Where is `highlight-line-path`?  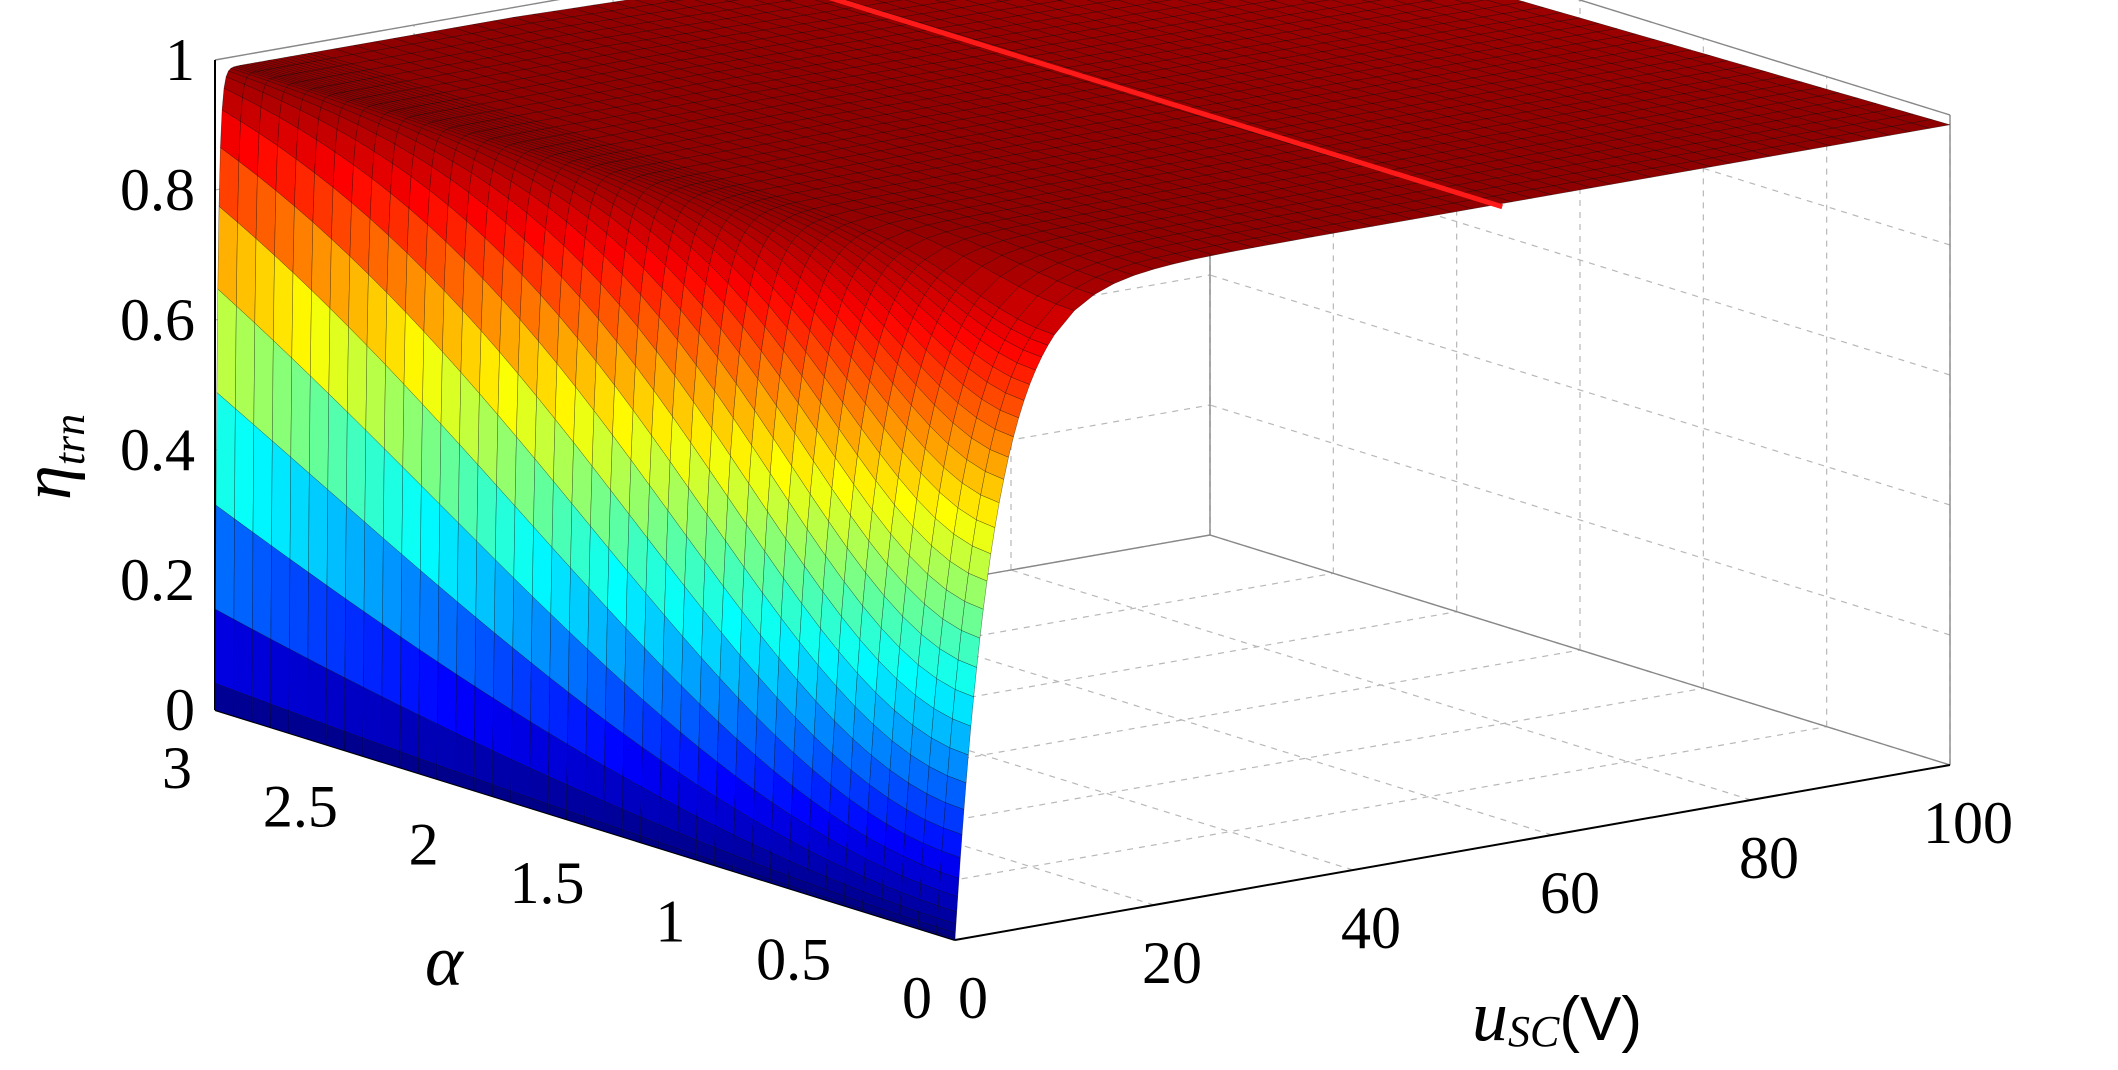 highlight-line-path is located at coordinates (1165, 105).